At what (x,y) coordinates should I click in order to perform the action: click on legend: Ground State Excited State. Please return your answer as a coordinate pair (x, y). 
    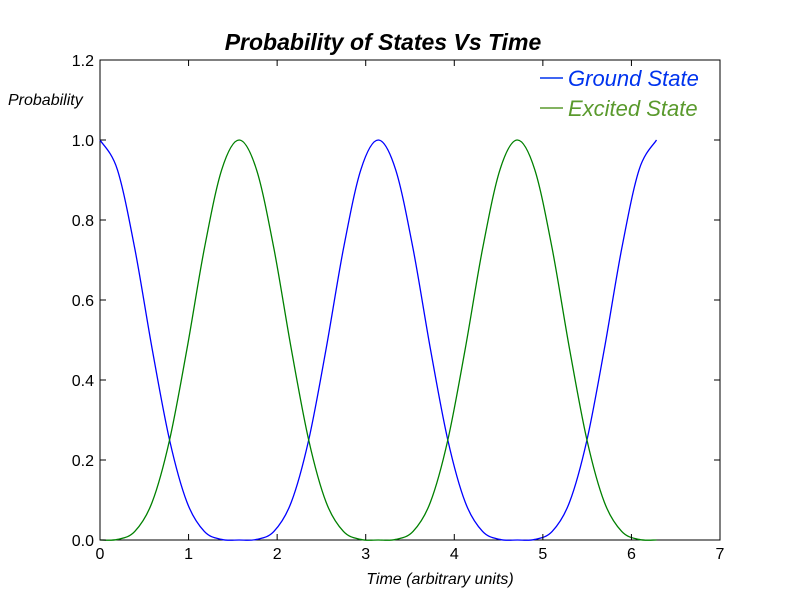
    Looking at the image, I should click on (619, 93).